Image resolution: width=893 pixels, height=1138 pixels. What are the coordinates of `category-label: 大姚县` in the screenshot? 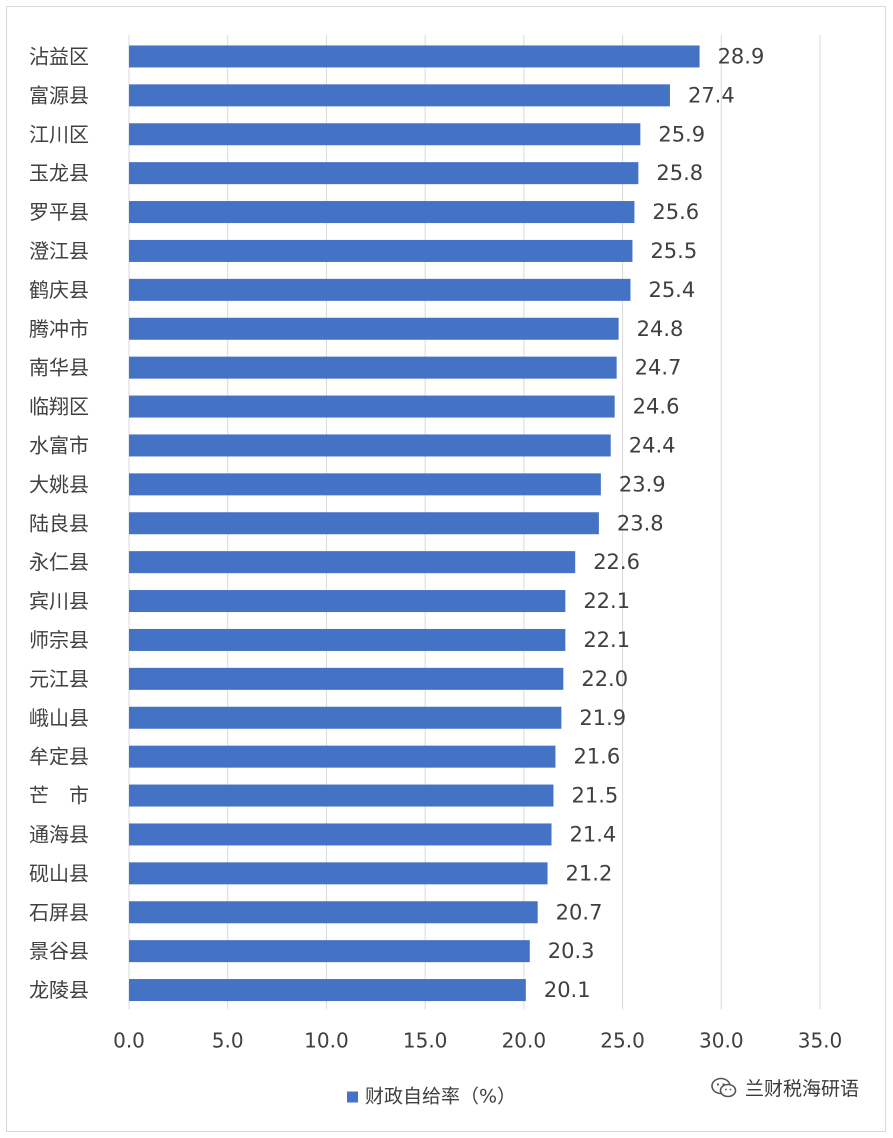 It's located at (59, 484).